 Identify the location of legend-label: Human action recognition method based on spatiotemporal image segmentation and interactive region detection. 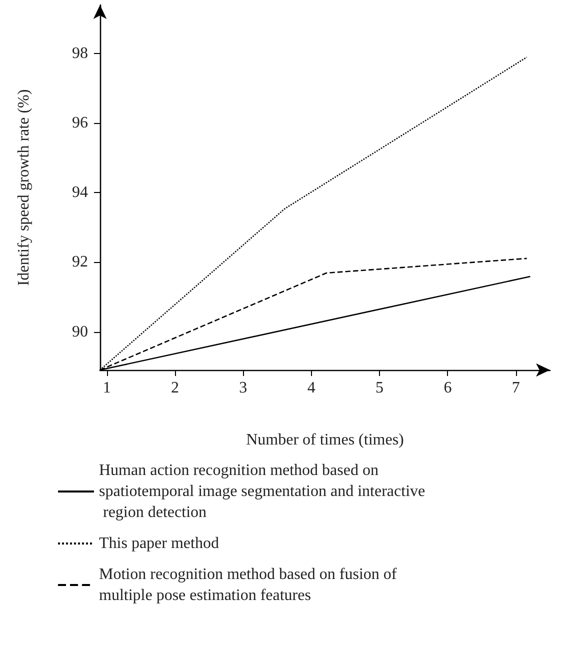
(262, 491).